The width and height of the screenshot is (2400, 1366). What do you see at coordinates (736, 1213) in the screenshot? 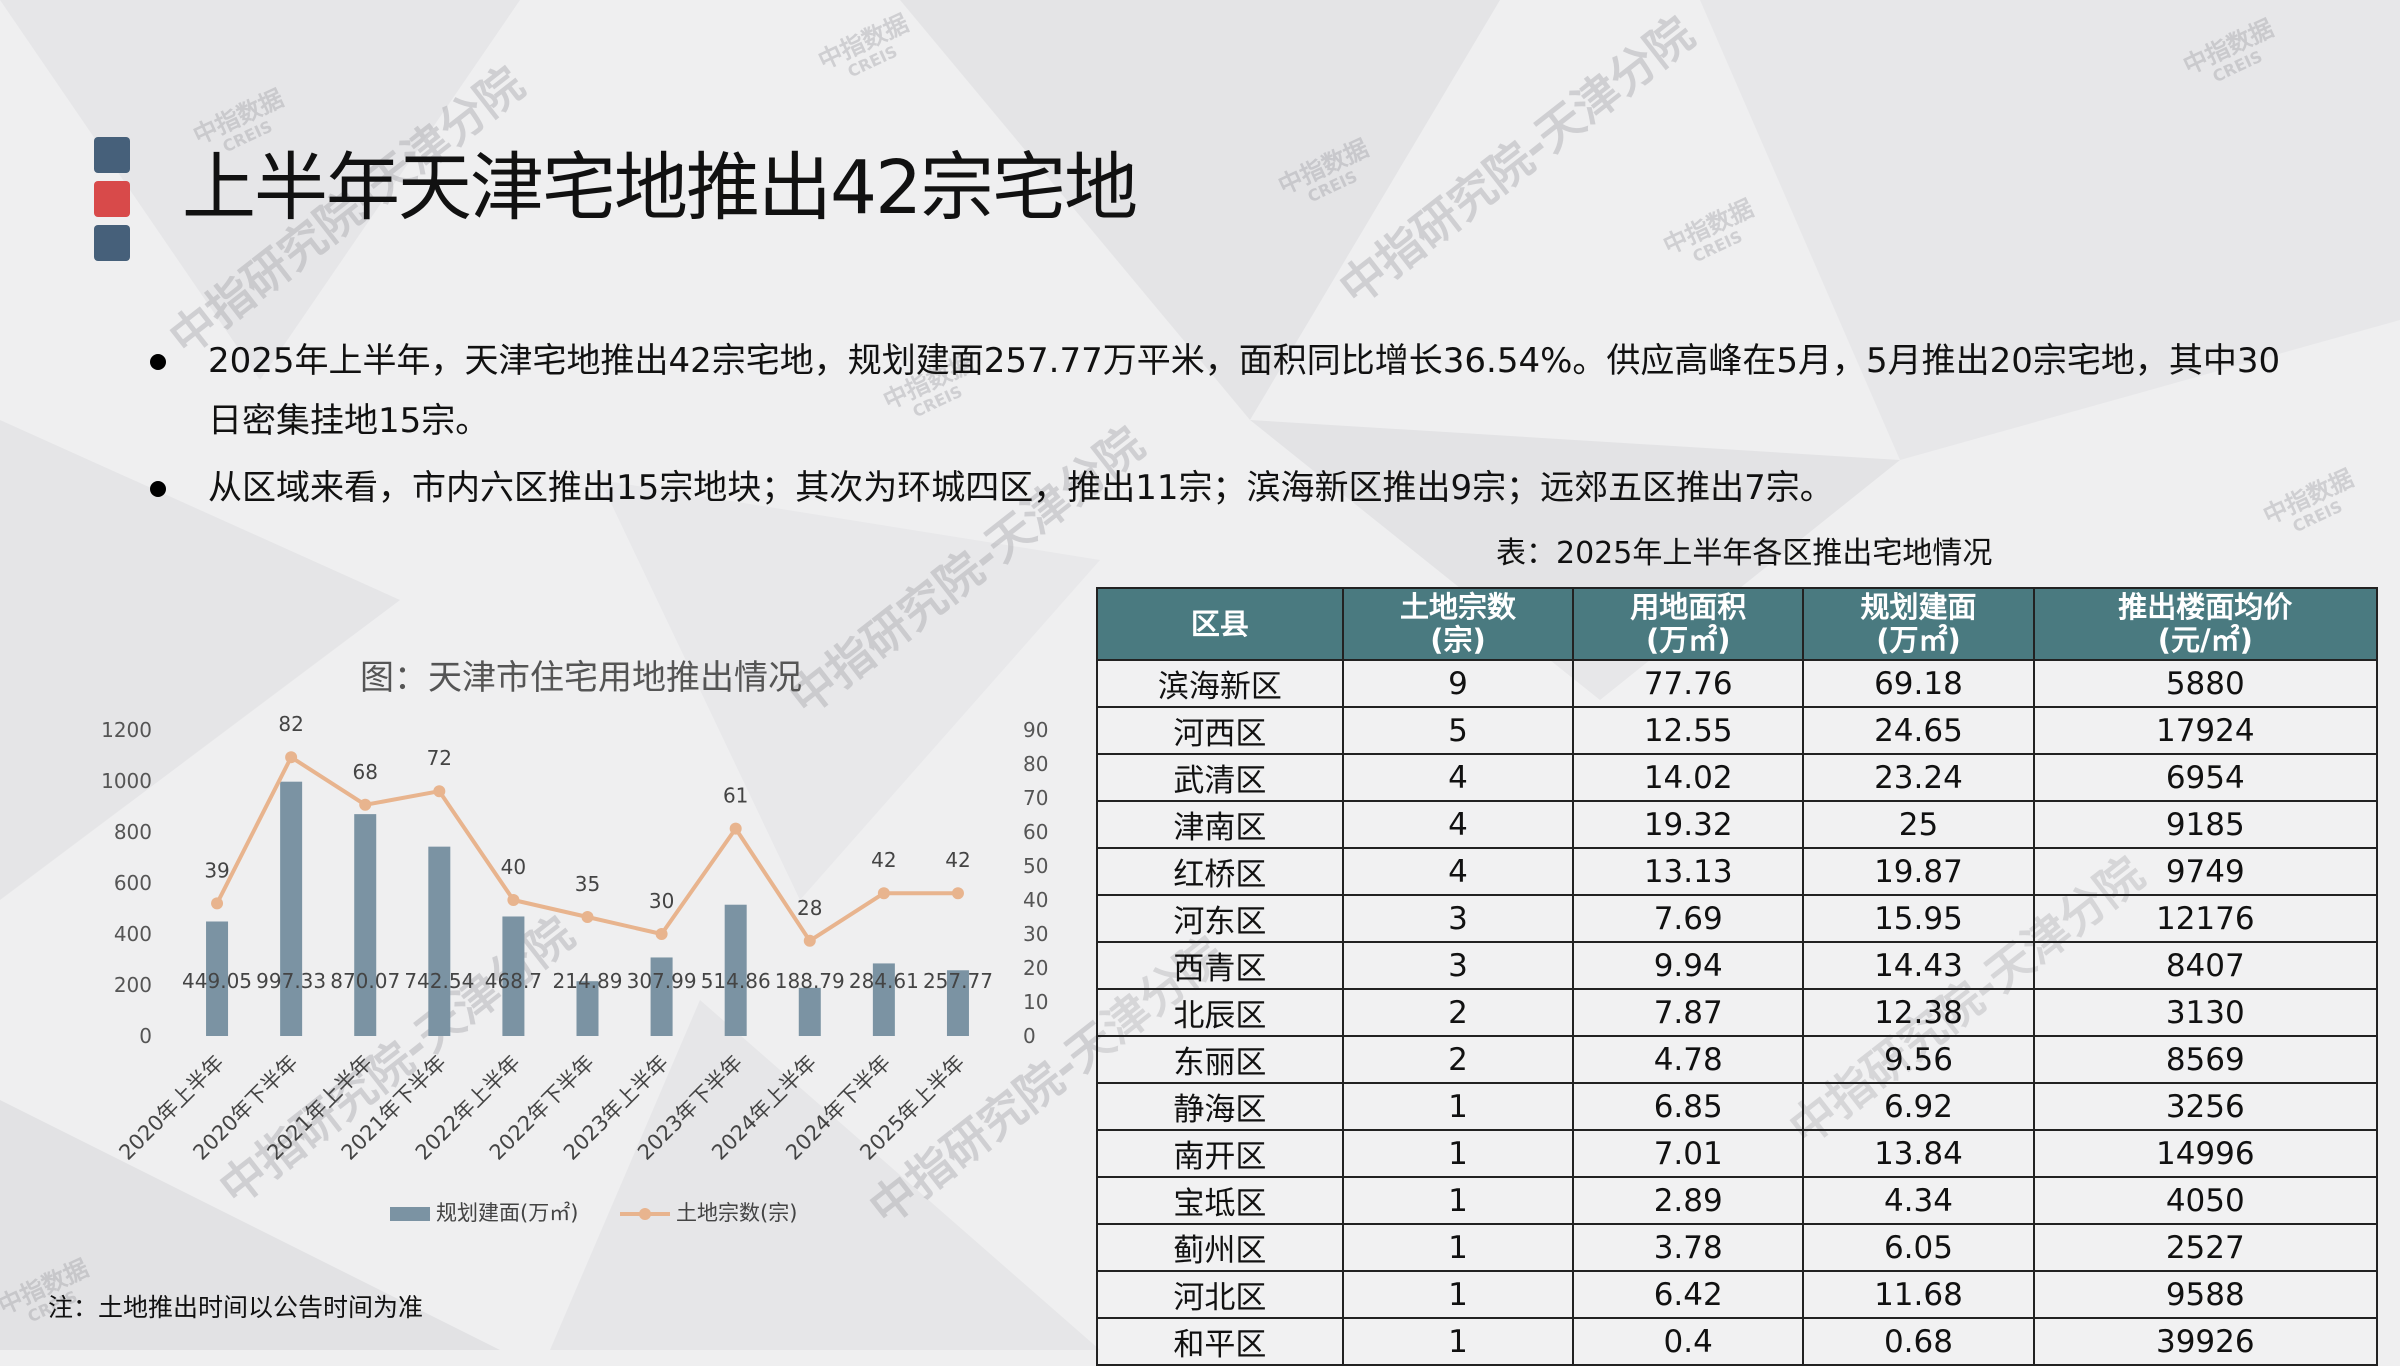
I see `legend-line-label: 土地宗数(宗)` at bounding box center [736, 1213].